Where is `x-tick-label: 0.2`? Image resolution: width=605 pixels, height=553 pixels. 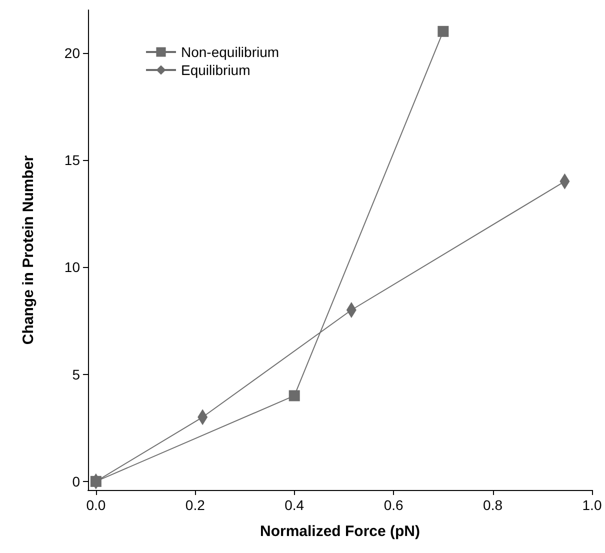
x-tick-label: 0.2 is located at coordinates (195, 505).